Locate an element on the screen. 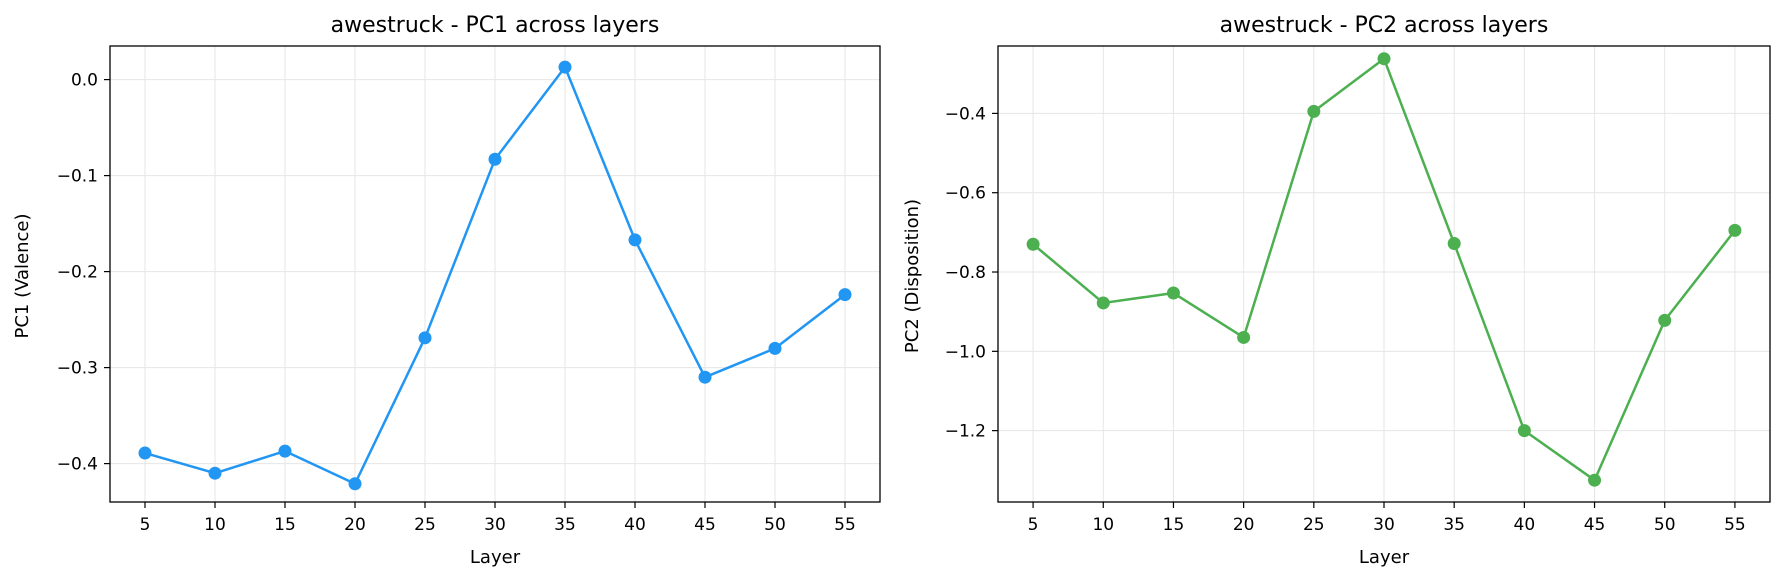  y-axis-label: PC1 (Valence) is located at coordinates (22, 275).